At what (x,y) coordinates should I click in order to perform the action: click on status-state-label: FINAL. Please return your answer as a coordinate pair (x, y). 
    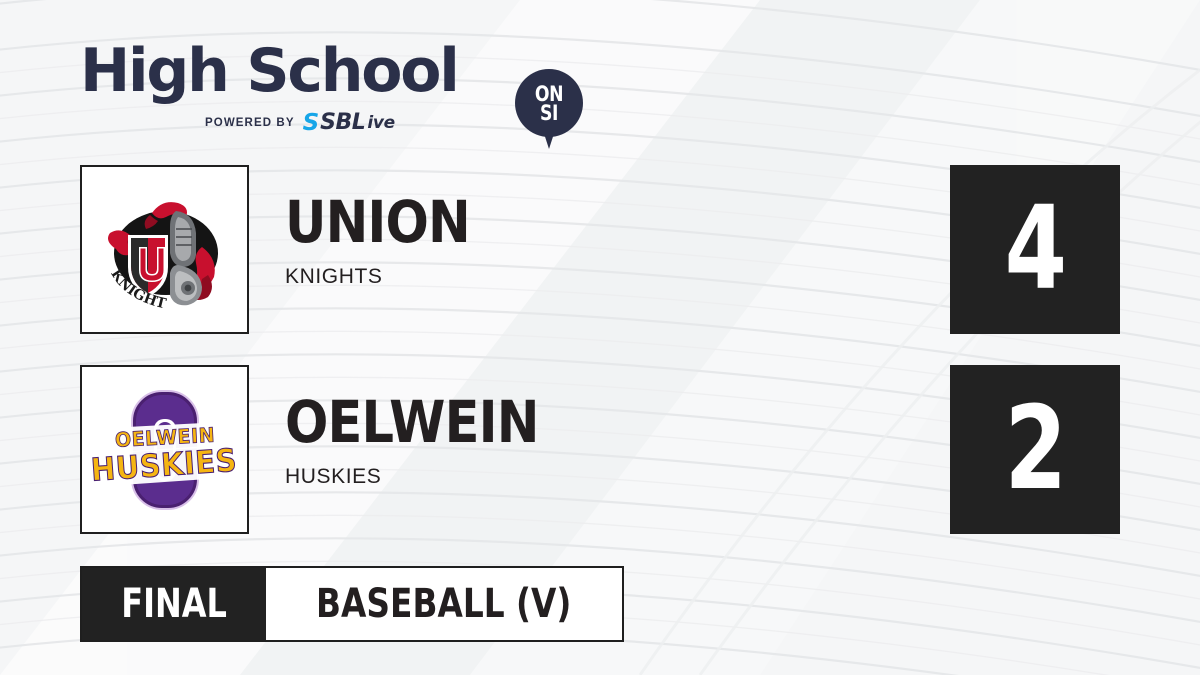
    Looking at the image, I should click on (174, 604).